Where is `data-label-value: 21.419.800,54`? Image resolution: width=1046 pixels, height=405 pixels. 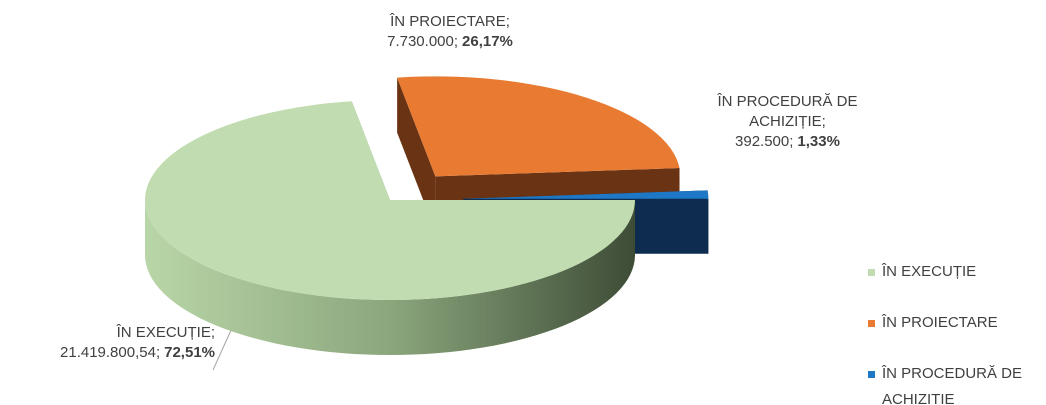 data-label-value: 21.419.800,54 is located at coordinates (108, 352).